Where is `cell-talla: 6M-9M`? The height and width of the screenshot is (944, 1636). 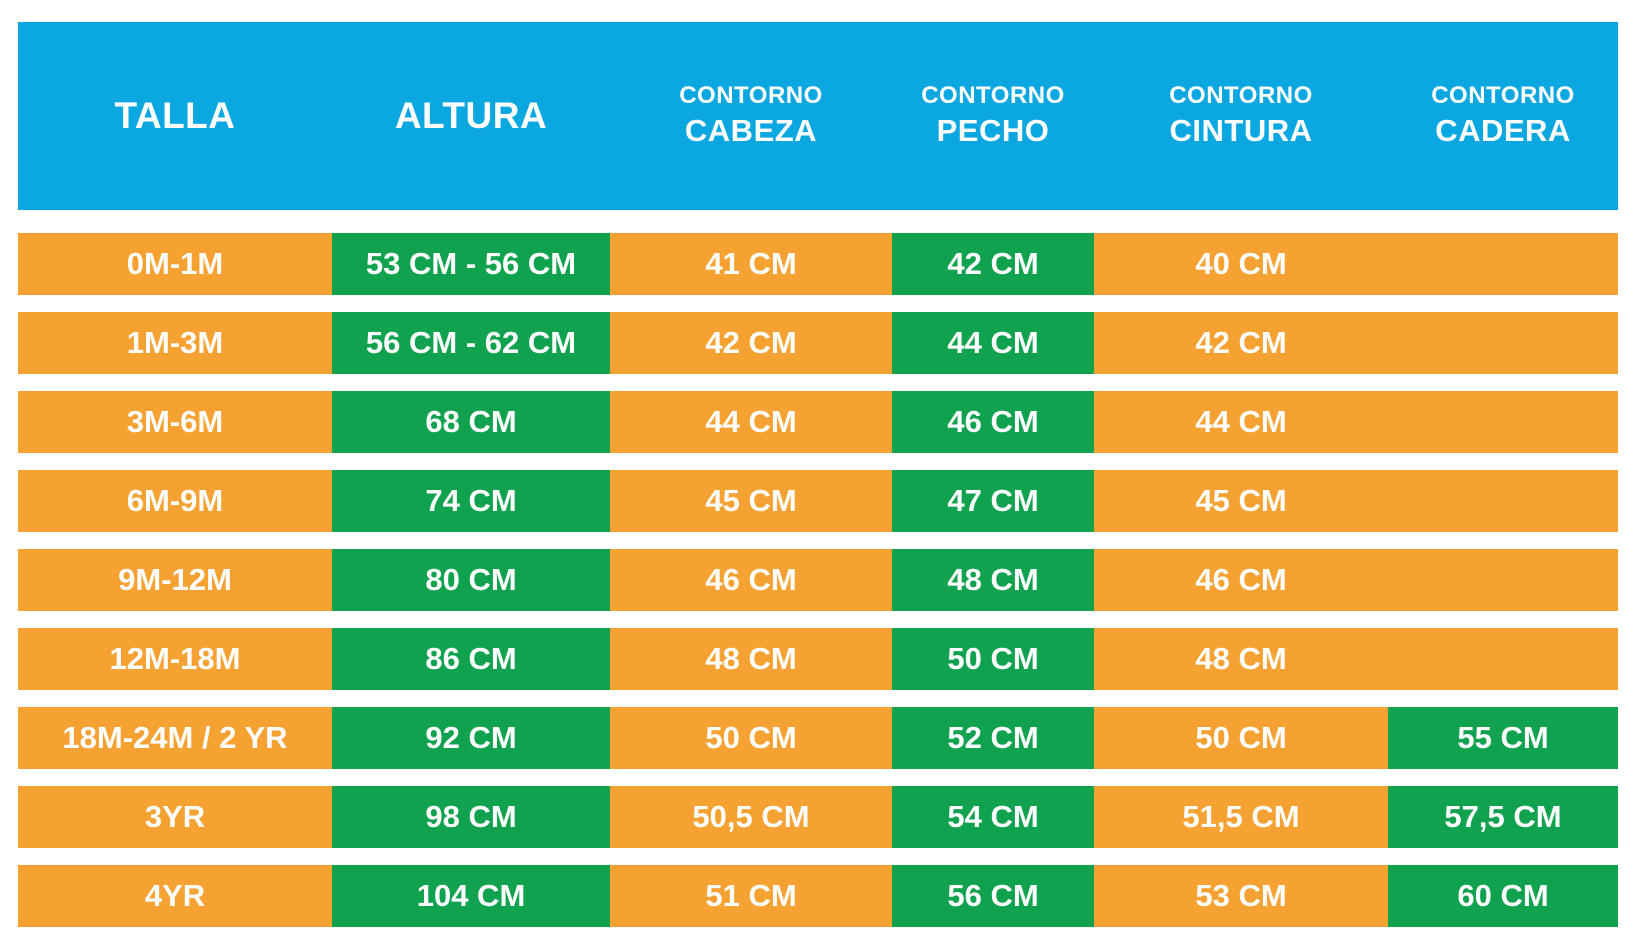 cell-talla: 6M-9M is located at coordinates (175, 501).